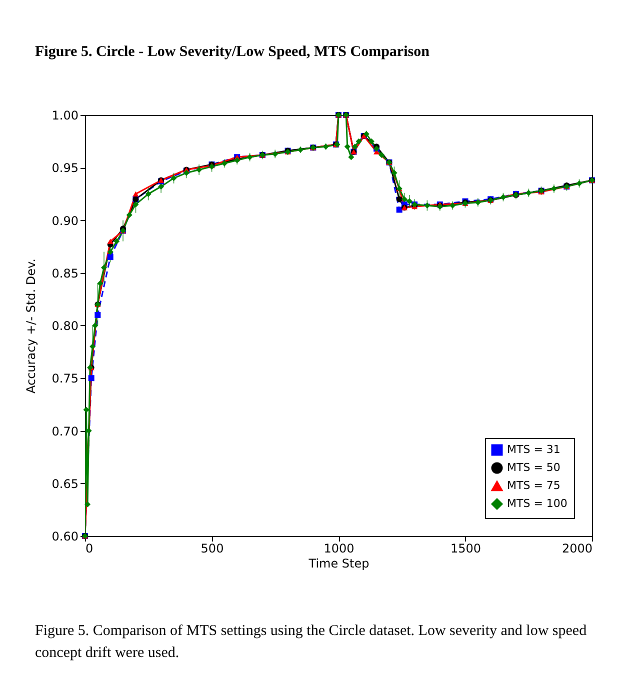 Image resolution: width=642 pixels, height=679 pixels. Describe the element at coordinates (65, 483) in the screenshot. I see `y-tick-label: 0.65` at that location.